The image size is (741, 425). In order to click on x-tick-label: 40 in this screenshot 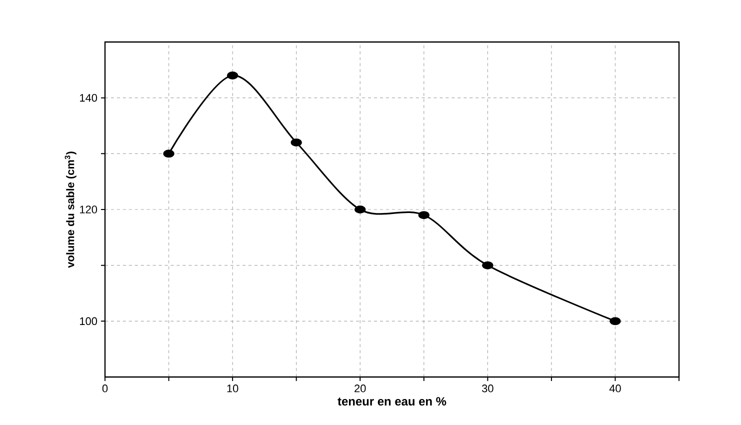, I will do `click(615, 388)`.